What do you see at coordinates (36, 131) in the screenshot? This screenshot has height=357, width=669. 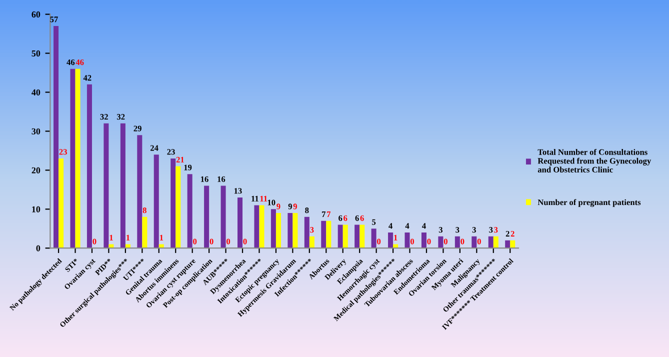 I see `y-tick-label: 30` at bounding box center [36, 131].